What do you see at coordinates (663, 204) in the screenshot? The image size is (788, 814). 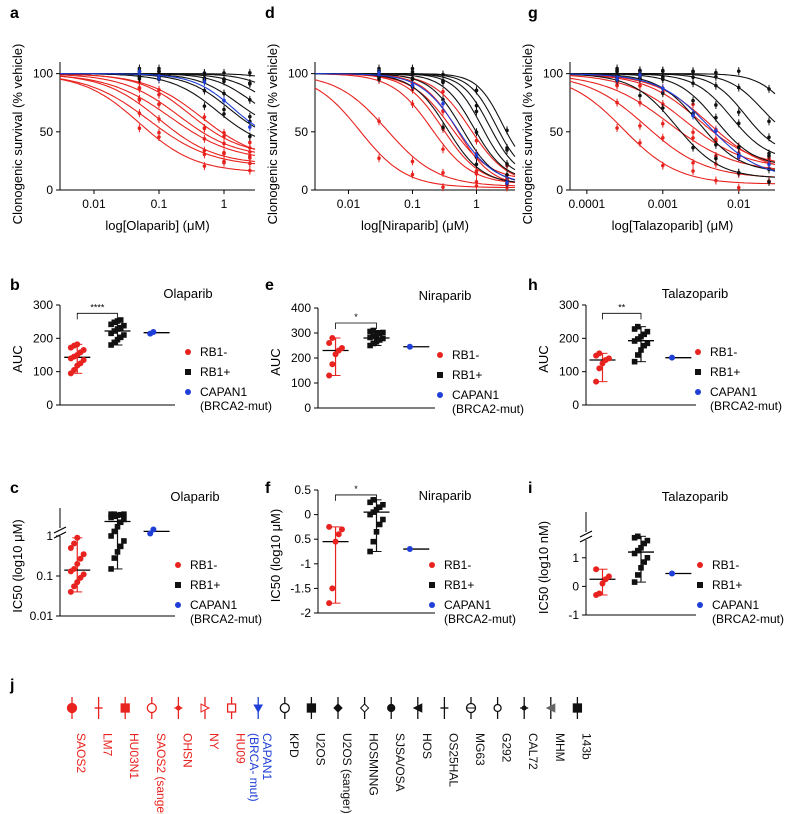 I see `x-tick-label: 0.001` at bounding box center [663, 204].